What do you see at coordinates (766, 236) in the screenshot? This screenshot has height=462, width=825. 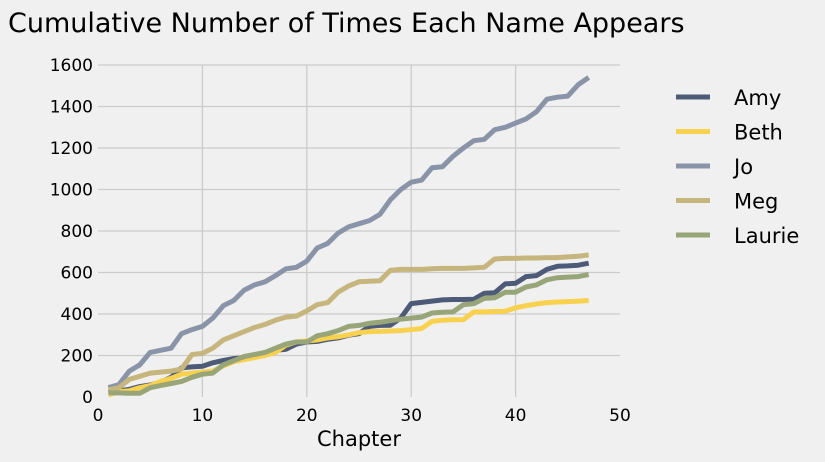 I see `legend-label-laurie: Laurie` at bounding box center [766, 236].